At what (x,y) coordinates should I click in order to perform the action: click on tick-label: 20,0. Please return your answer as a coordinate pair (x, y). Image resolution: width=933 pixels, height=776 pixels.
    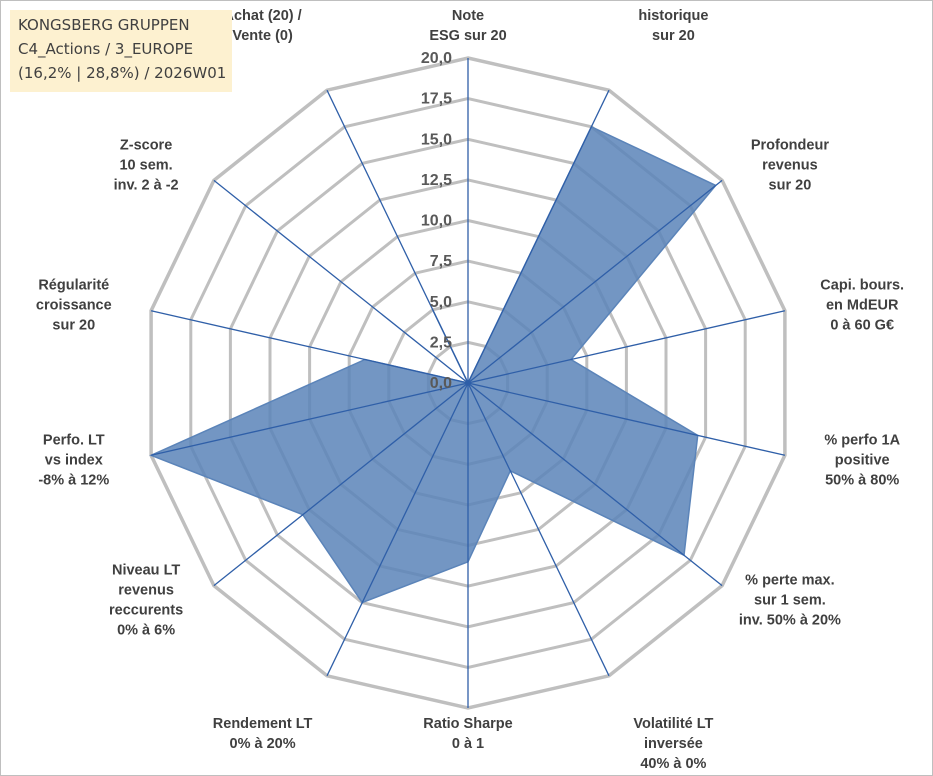
    Looking at the image, I should click on (436, 58).